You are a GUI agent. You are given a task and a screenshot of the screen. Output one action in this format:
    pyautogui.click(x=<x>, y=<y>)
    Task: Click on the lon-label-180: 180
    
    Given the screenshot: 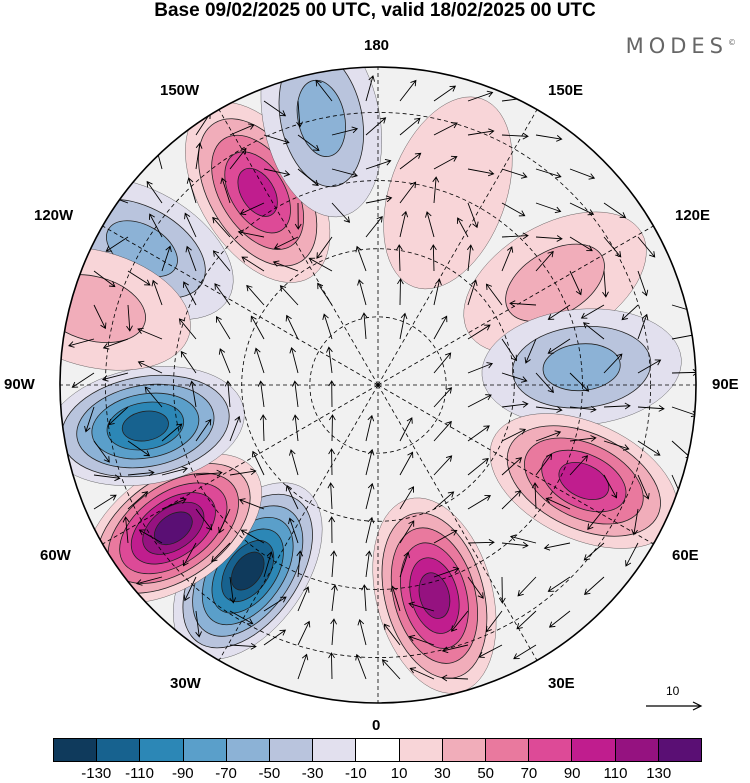 What is the action you would take?
    pyautogui.click(x=377, y=45)
    